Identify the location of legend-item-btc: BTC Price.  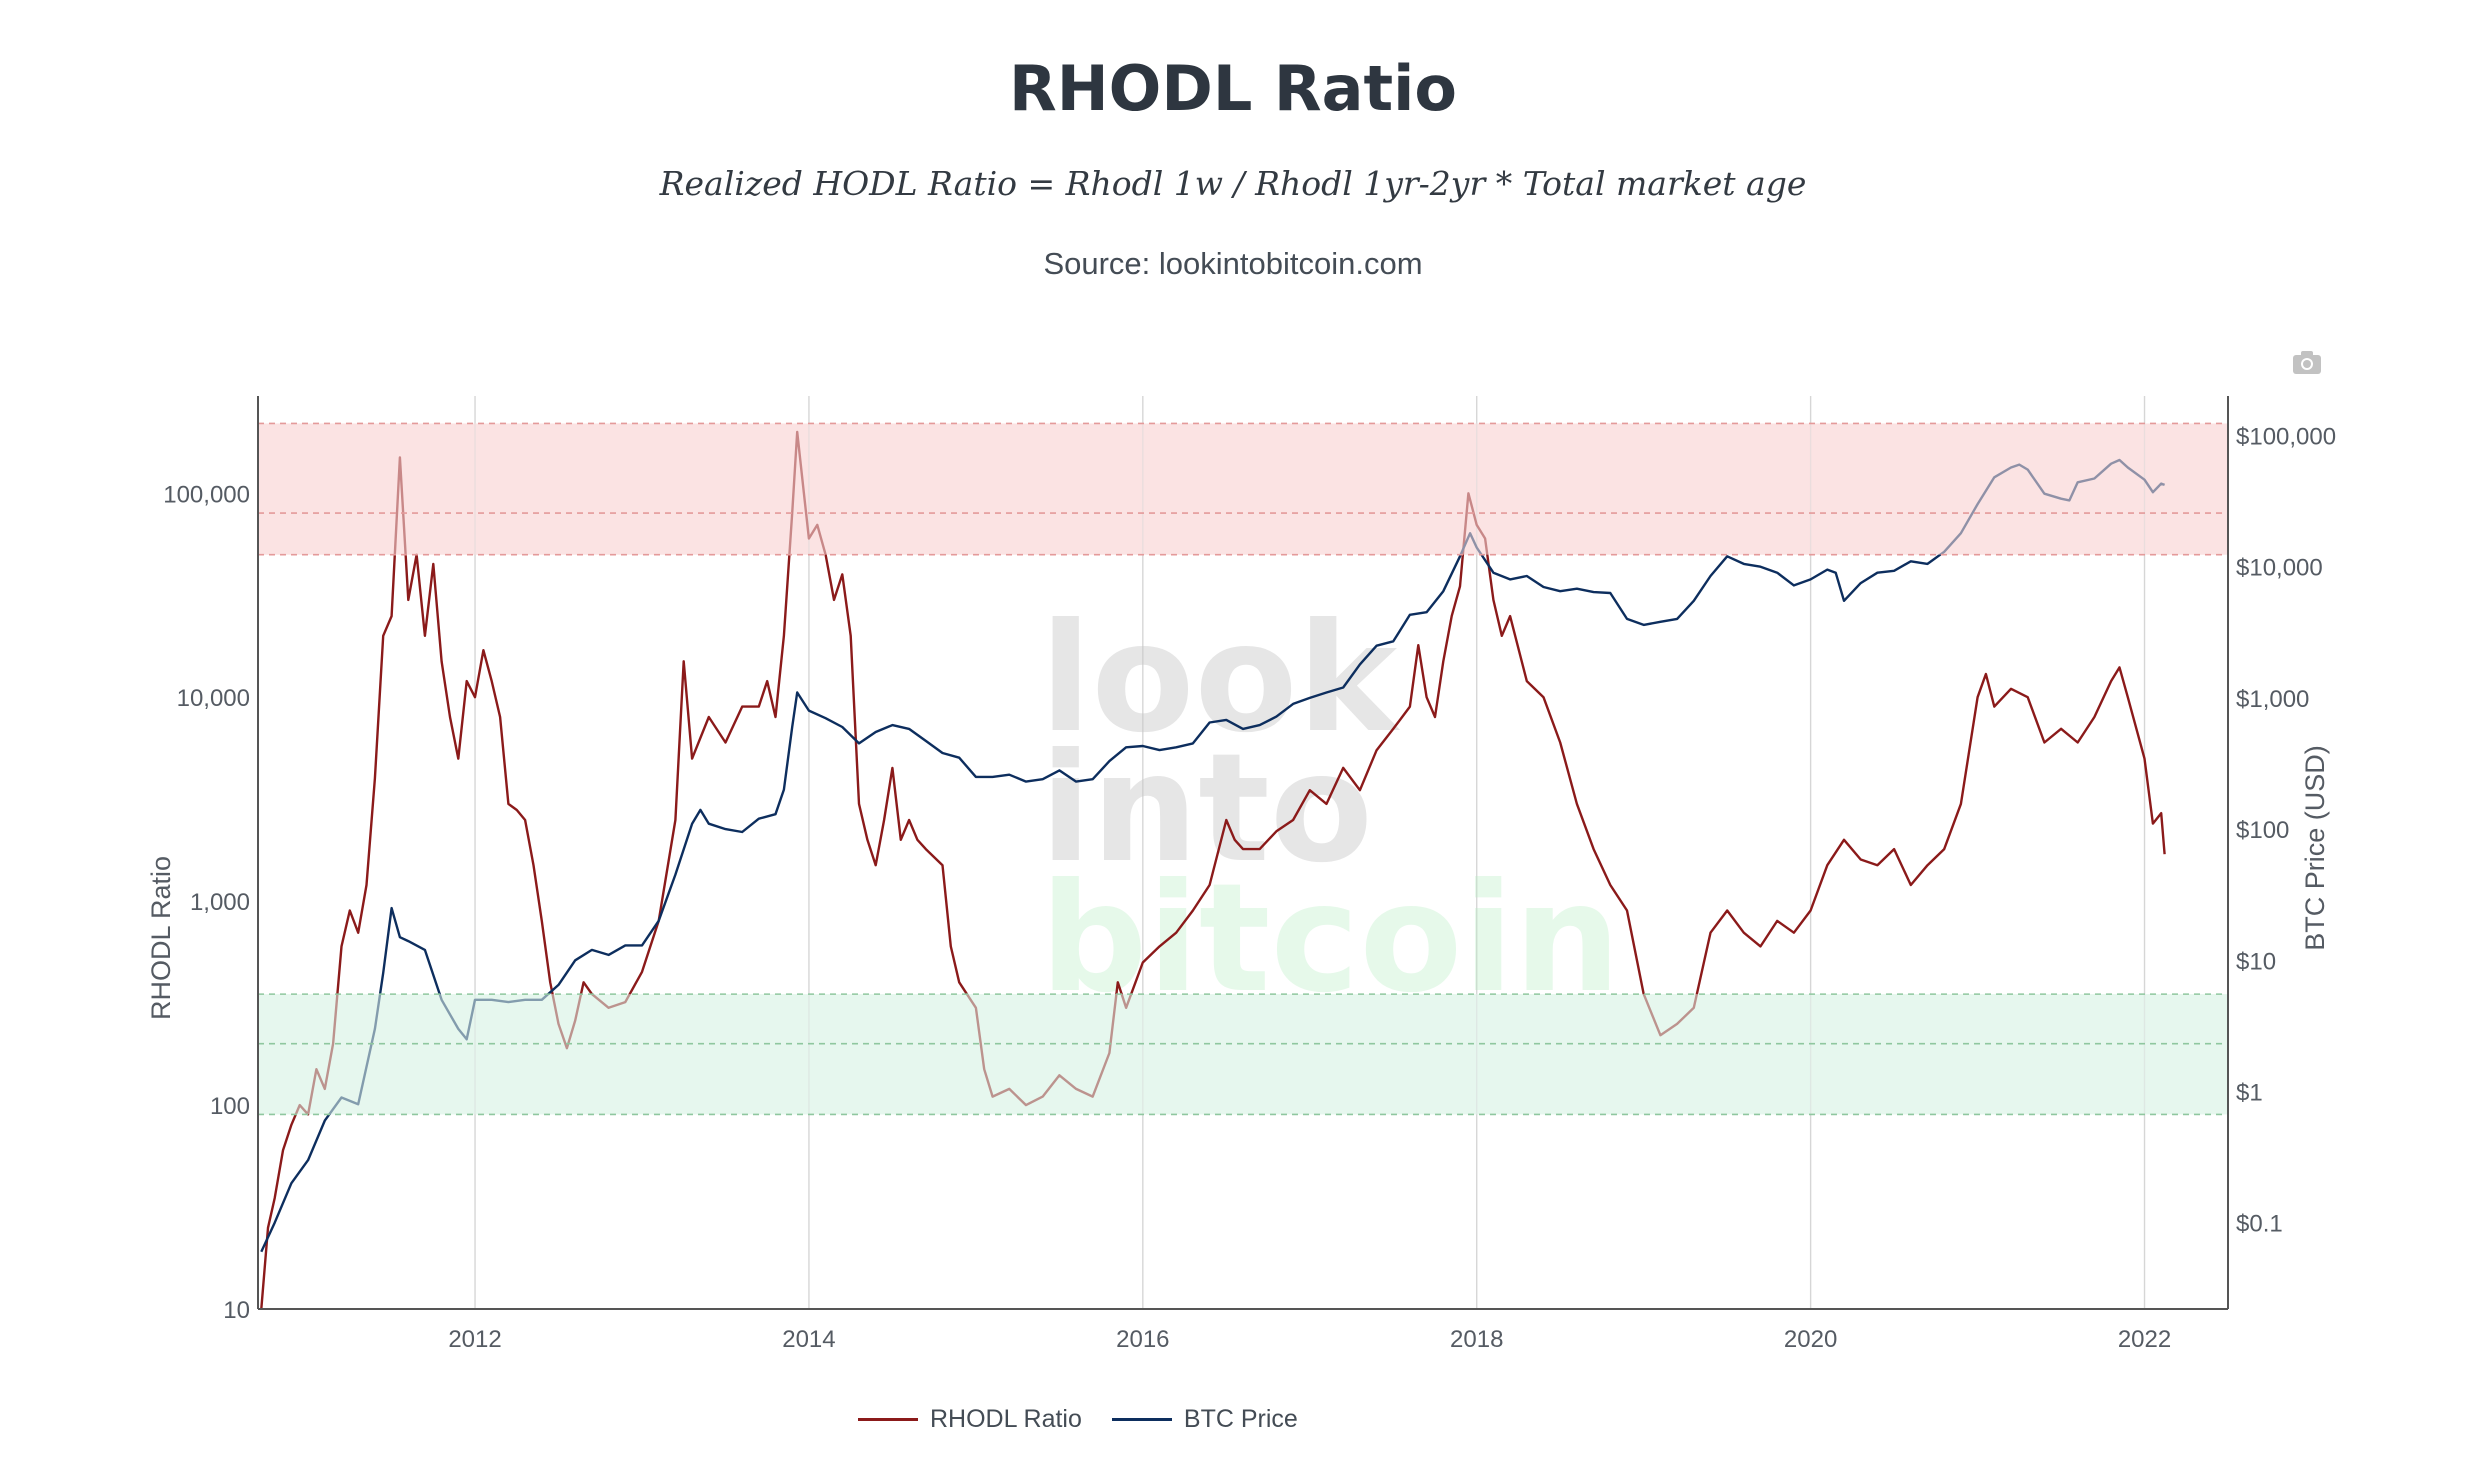
(1204, 1419).